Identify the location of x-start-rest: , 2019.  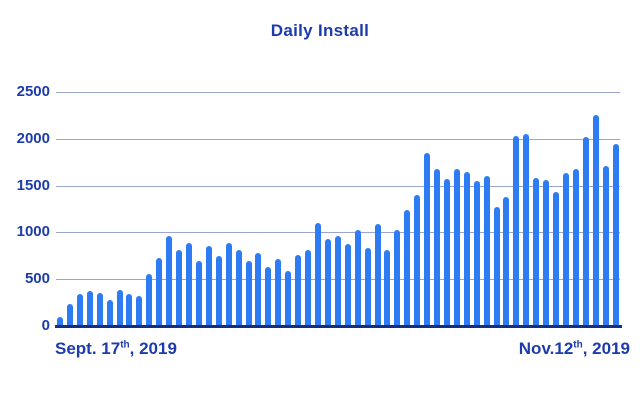
(153, 348).